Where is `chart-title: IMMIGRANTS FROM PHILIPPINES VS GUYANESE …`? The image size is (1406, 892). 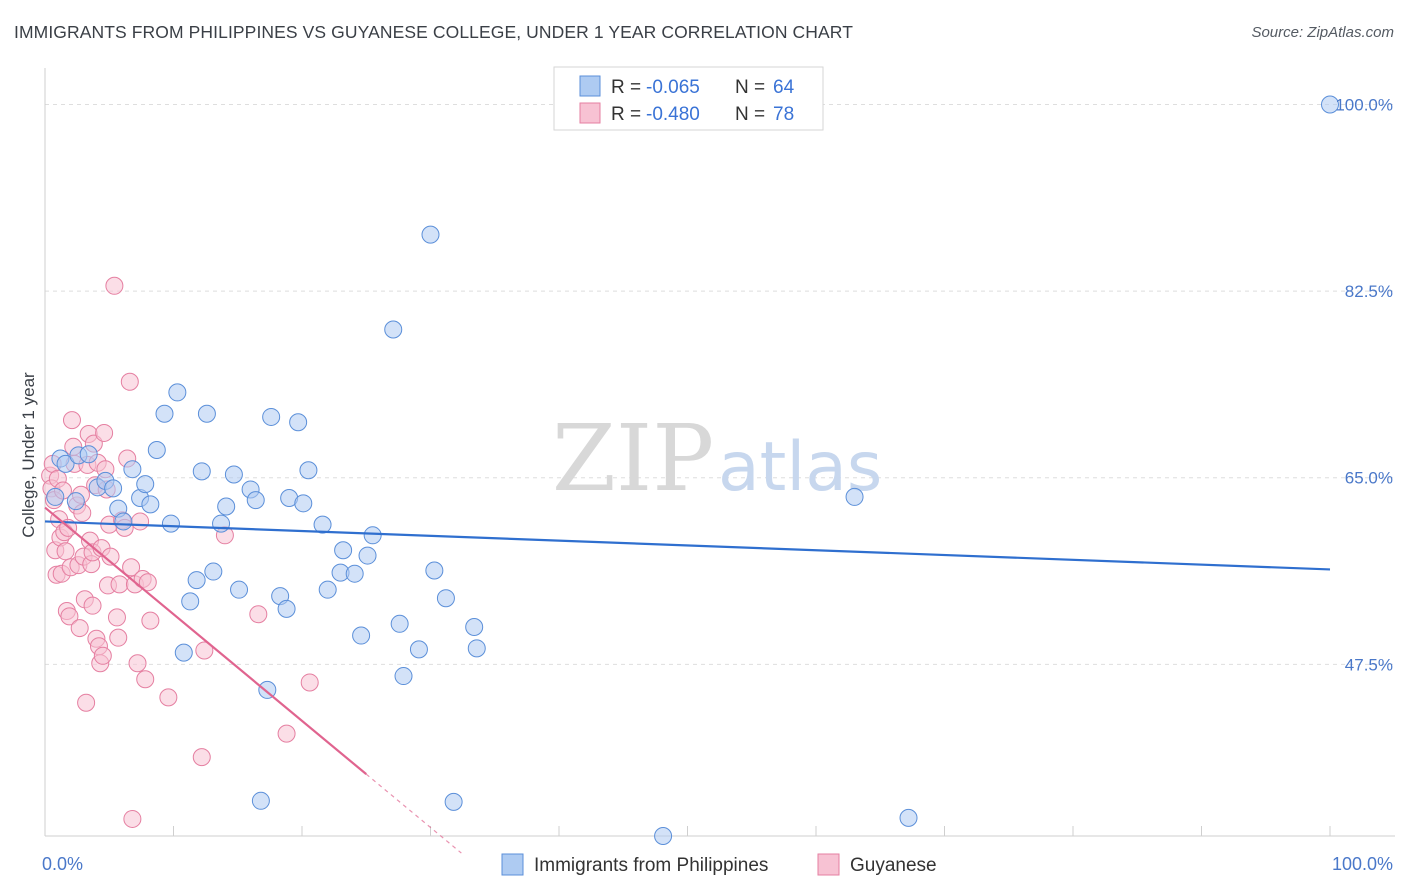 chart-title: IMMIGRANTS FROM PHILIPPINES VS GUYANESE … is located at coordinates (433, 32).